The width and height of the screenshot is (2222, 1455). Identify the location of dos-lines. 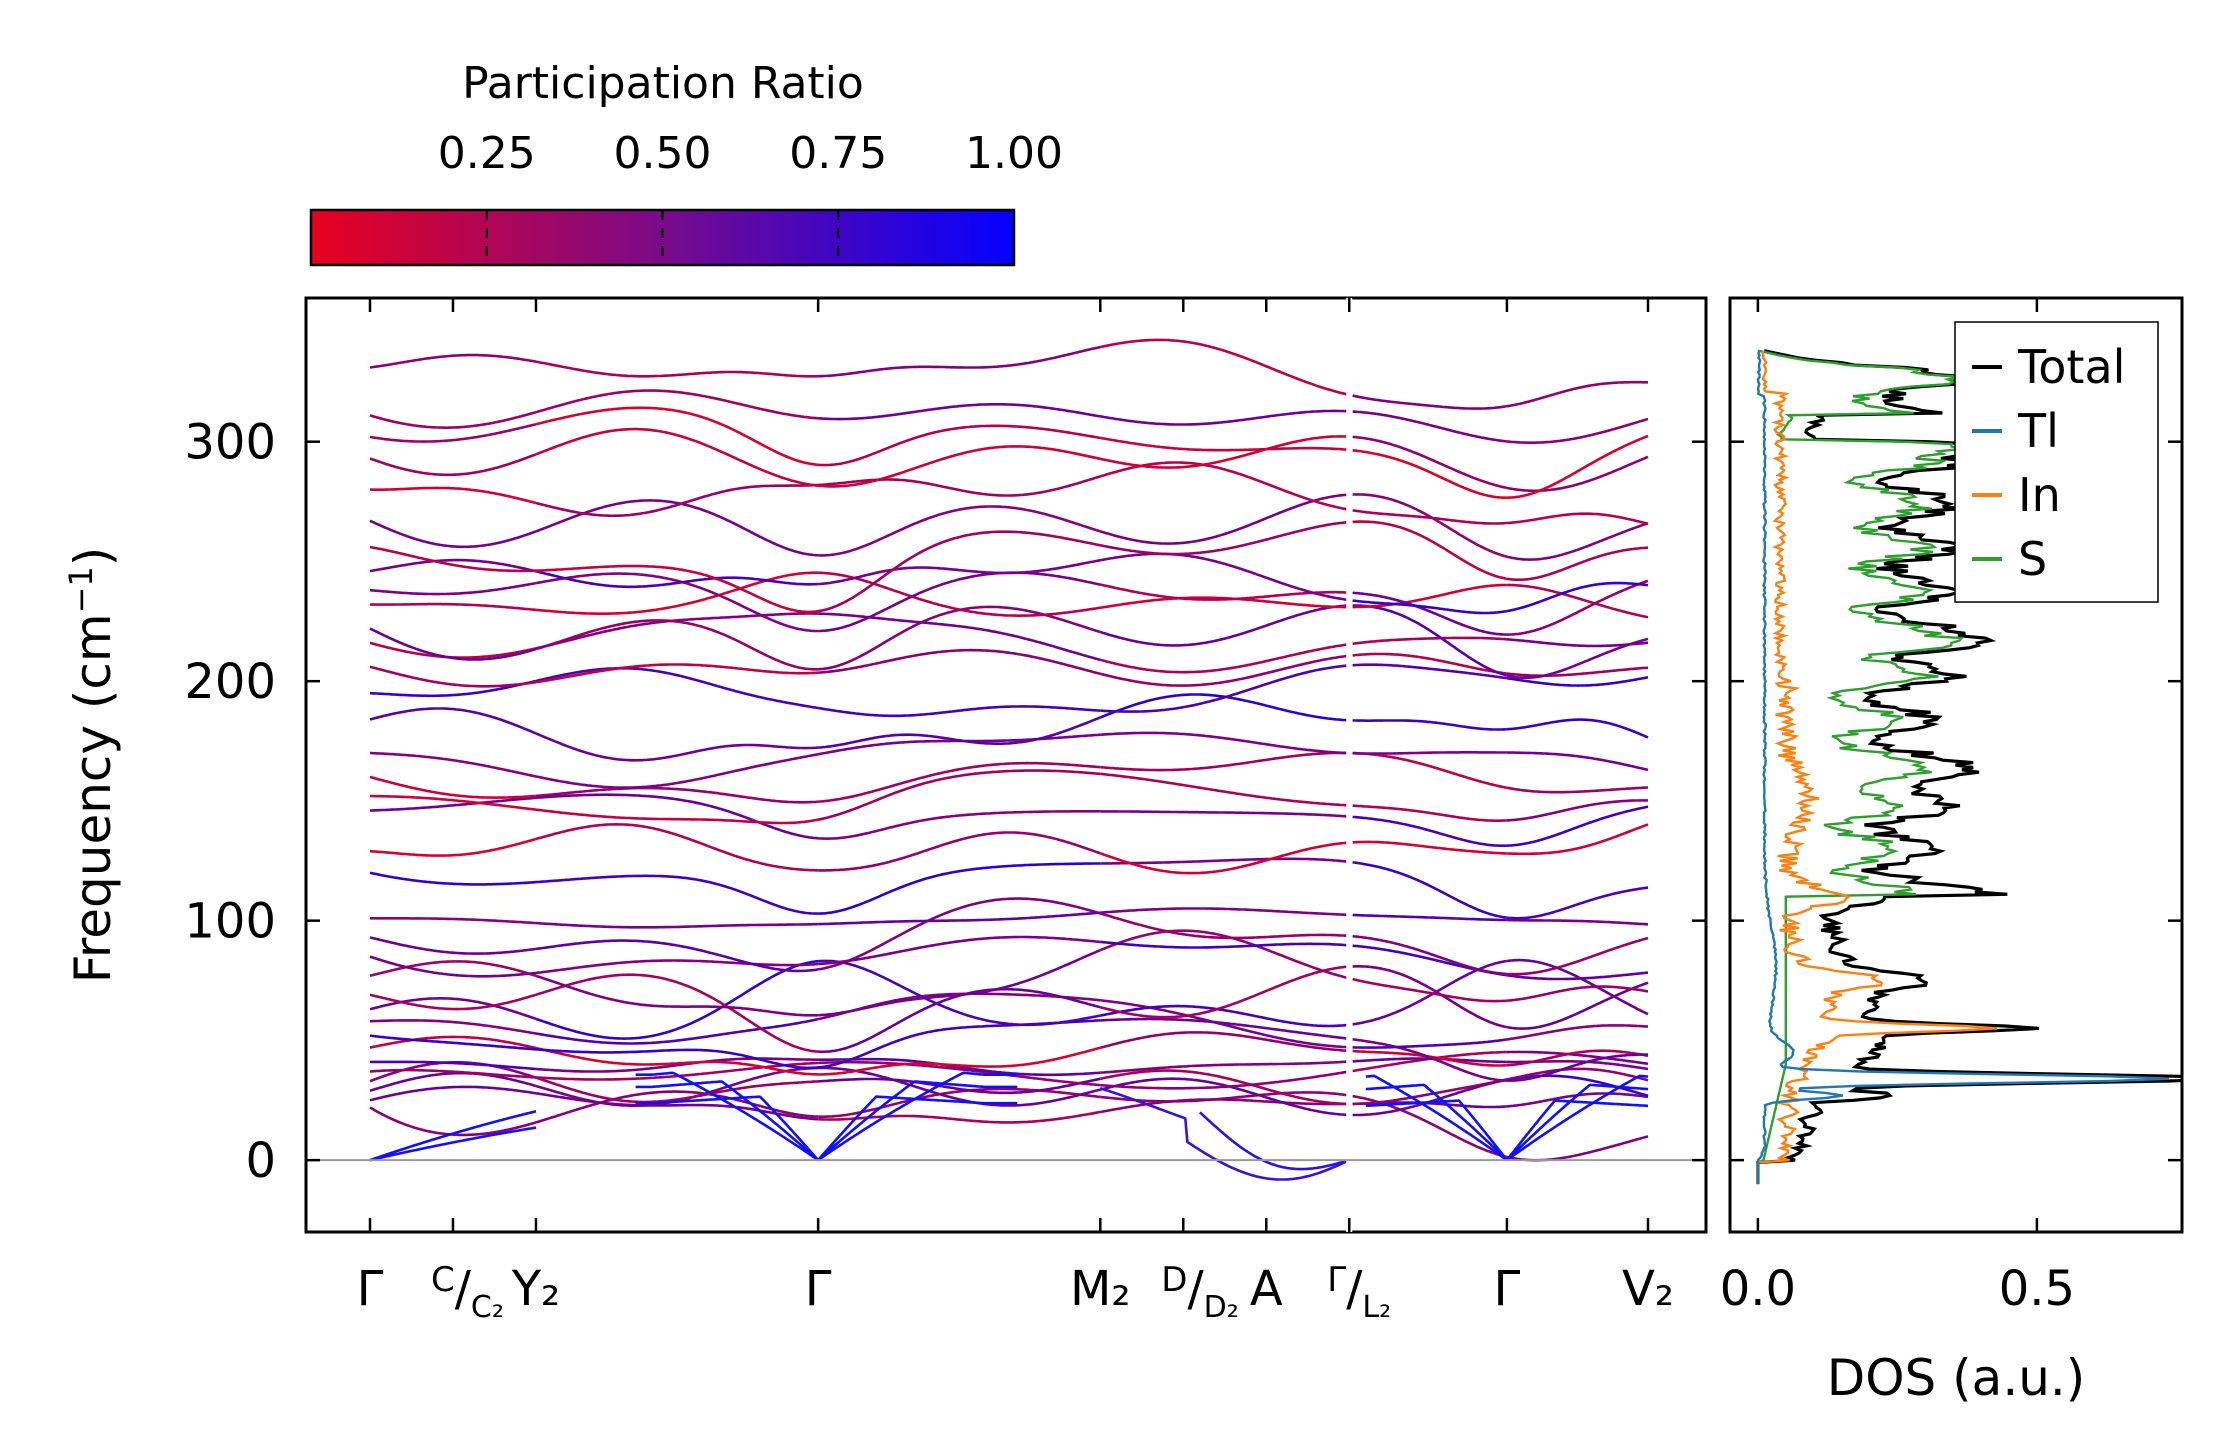
(1969, 767).